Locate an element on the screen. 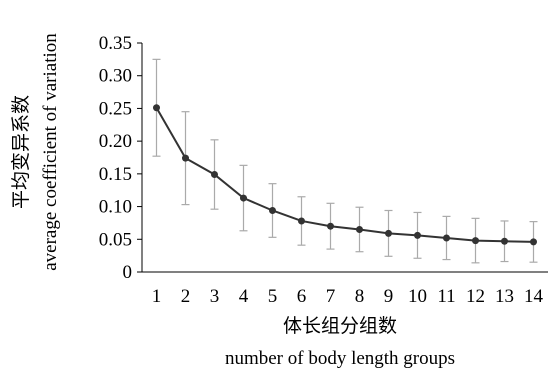  x-axis-label-en: number of body length groups is located at coordinates (340, 358).